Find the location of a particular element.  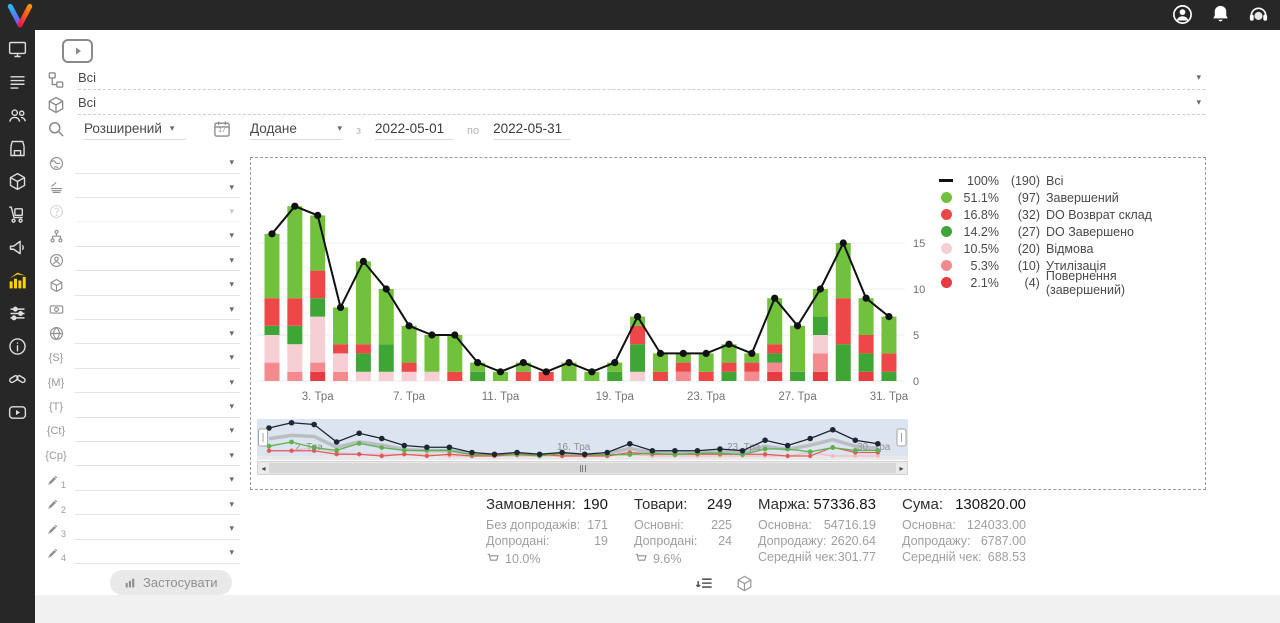

support-headset-icon is located at coordinates (1258, 14).